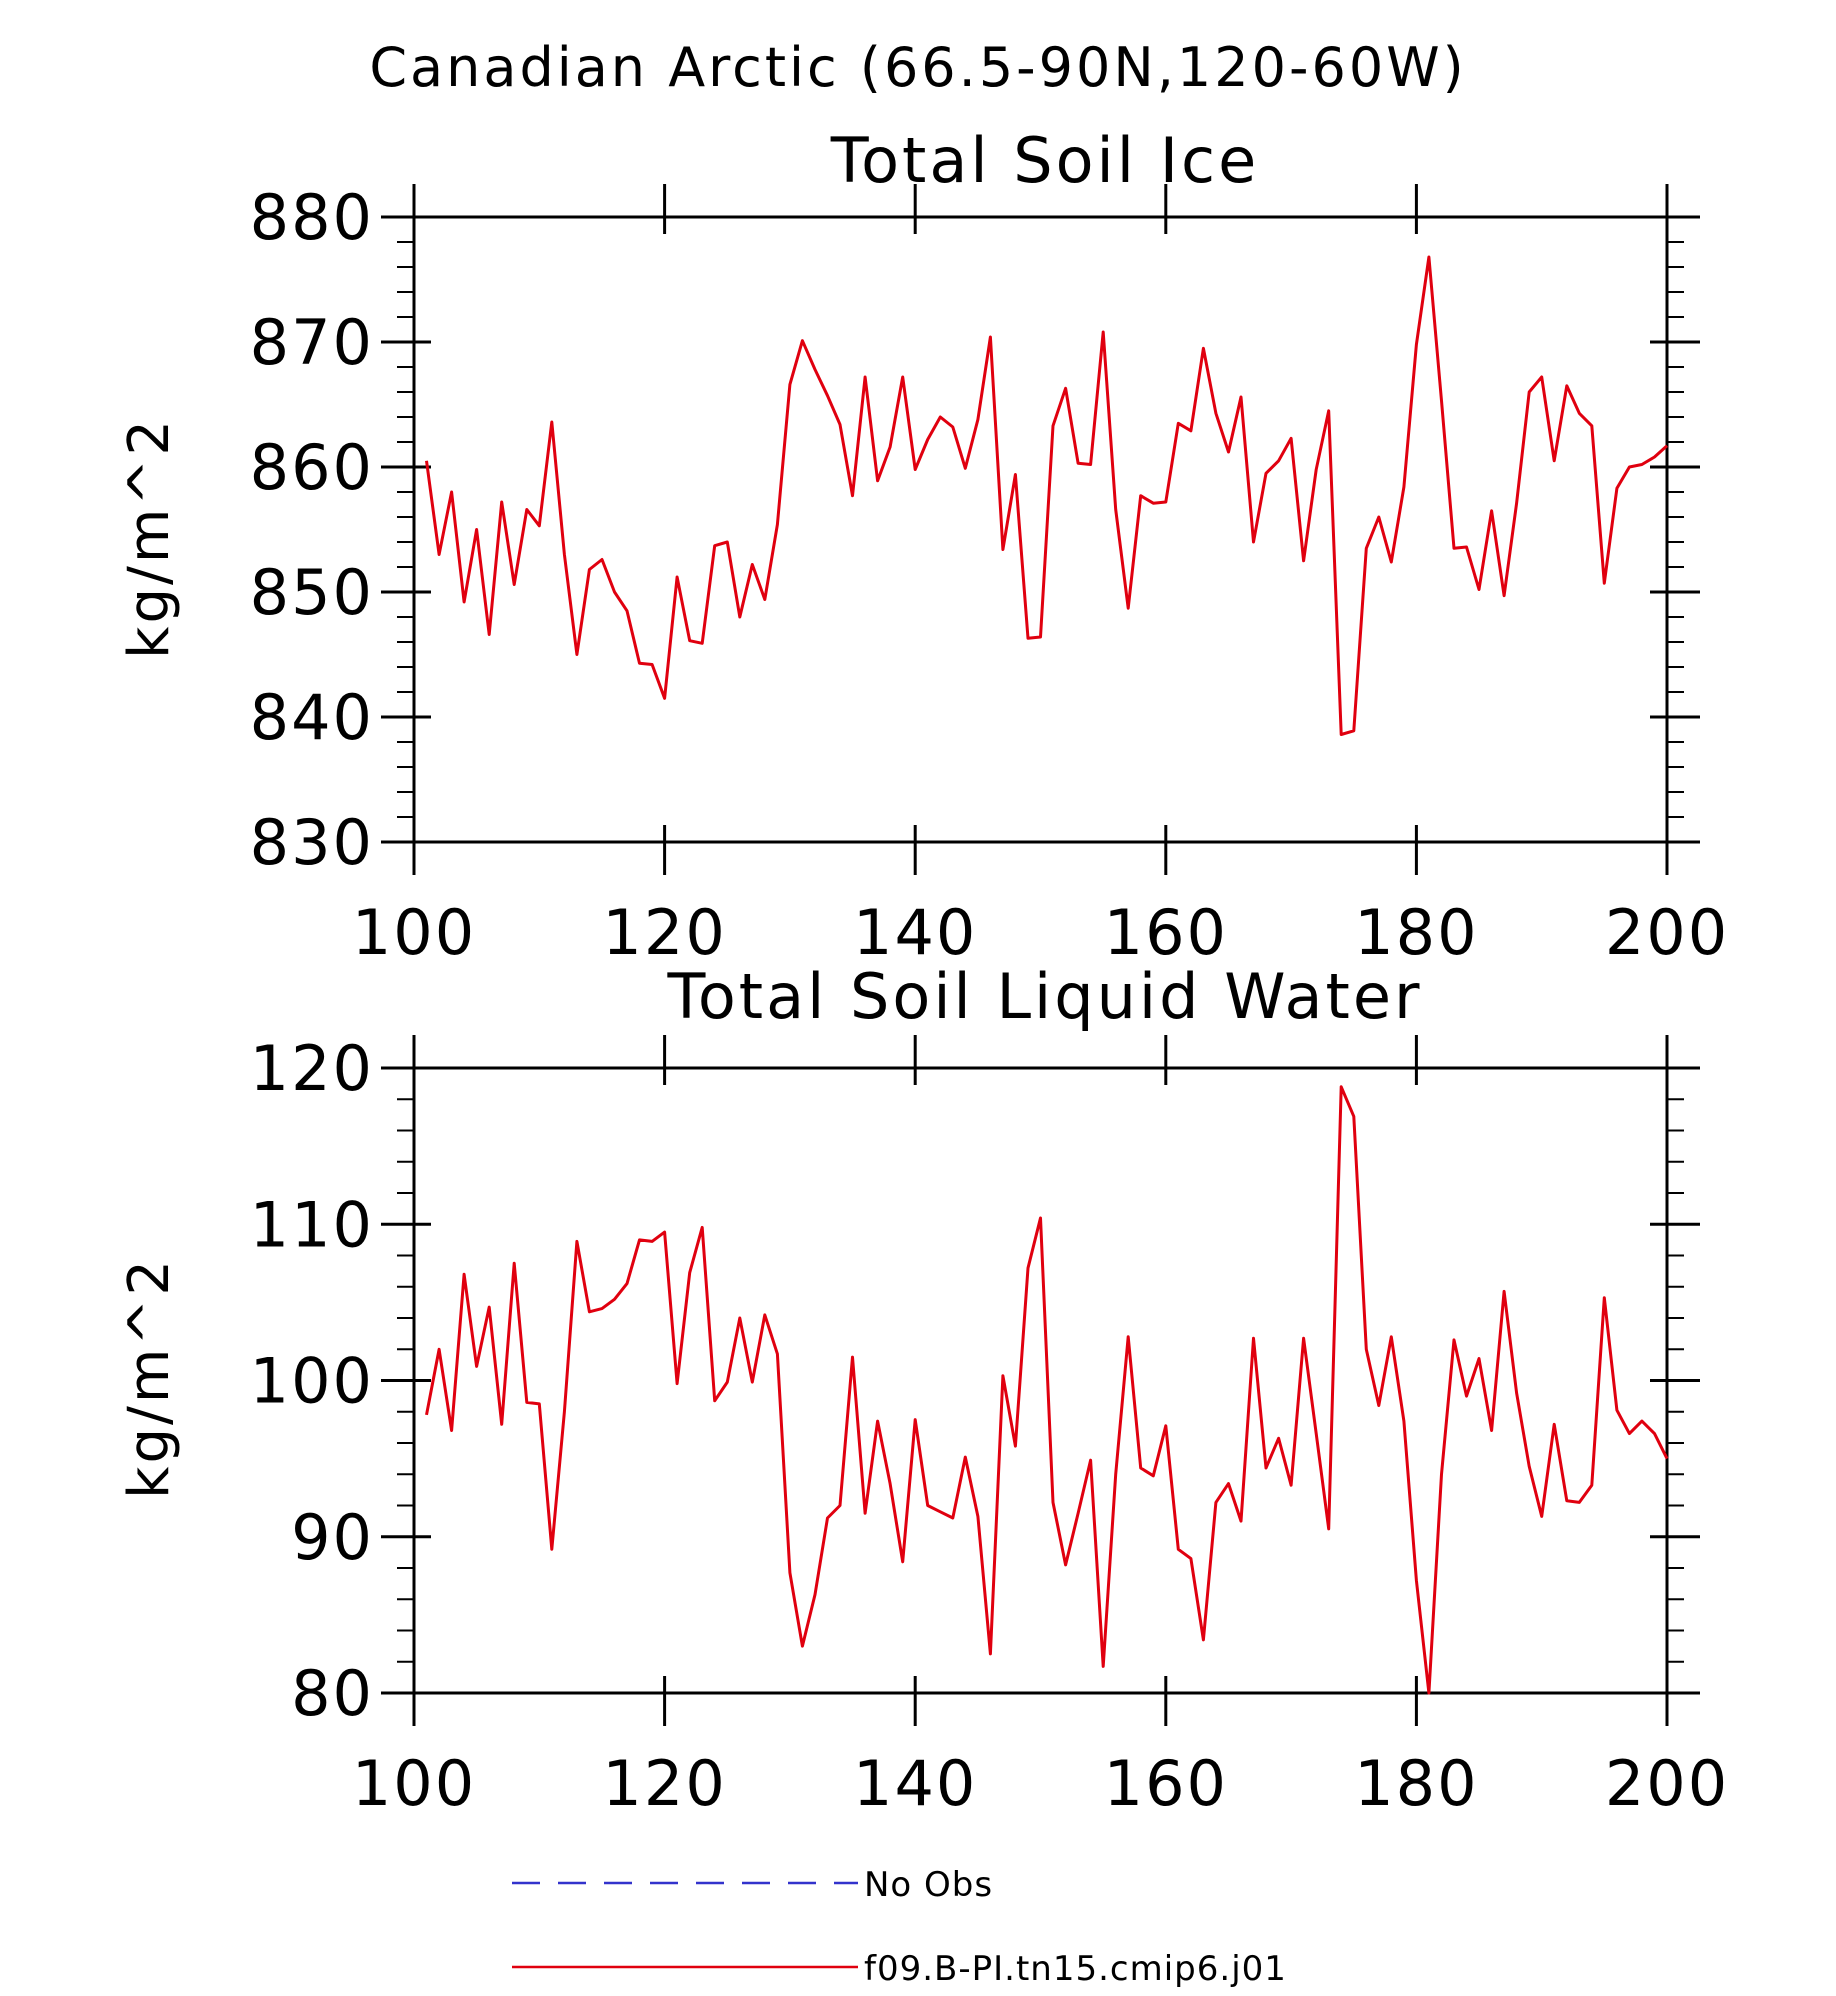 Image resolution: width=1836 pixels, height=1996 pixels. What do you see at coordinates (1044, 160) in the screenshot?
I see `panel-title-soil-ice: Total Soil Ice` at bounding box center [1044, 160].